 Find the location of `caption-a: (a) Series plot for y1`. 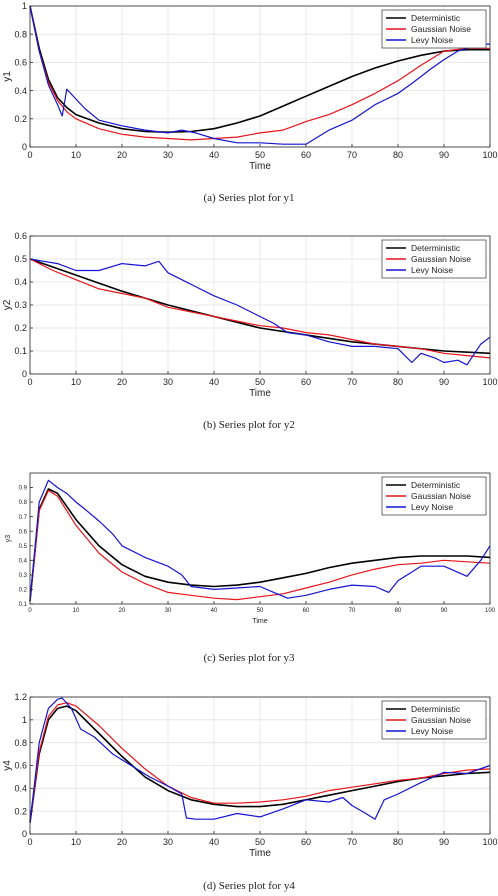

caption-a: (a) Series plot for y1 is located at coordinates (249, 198).